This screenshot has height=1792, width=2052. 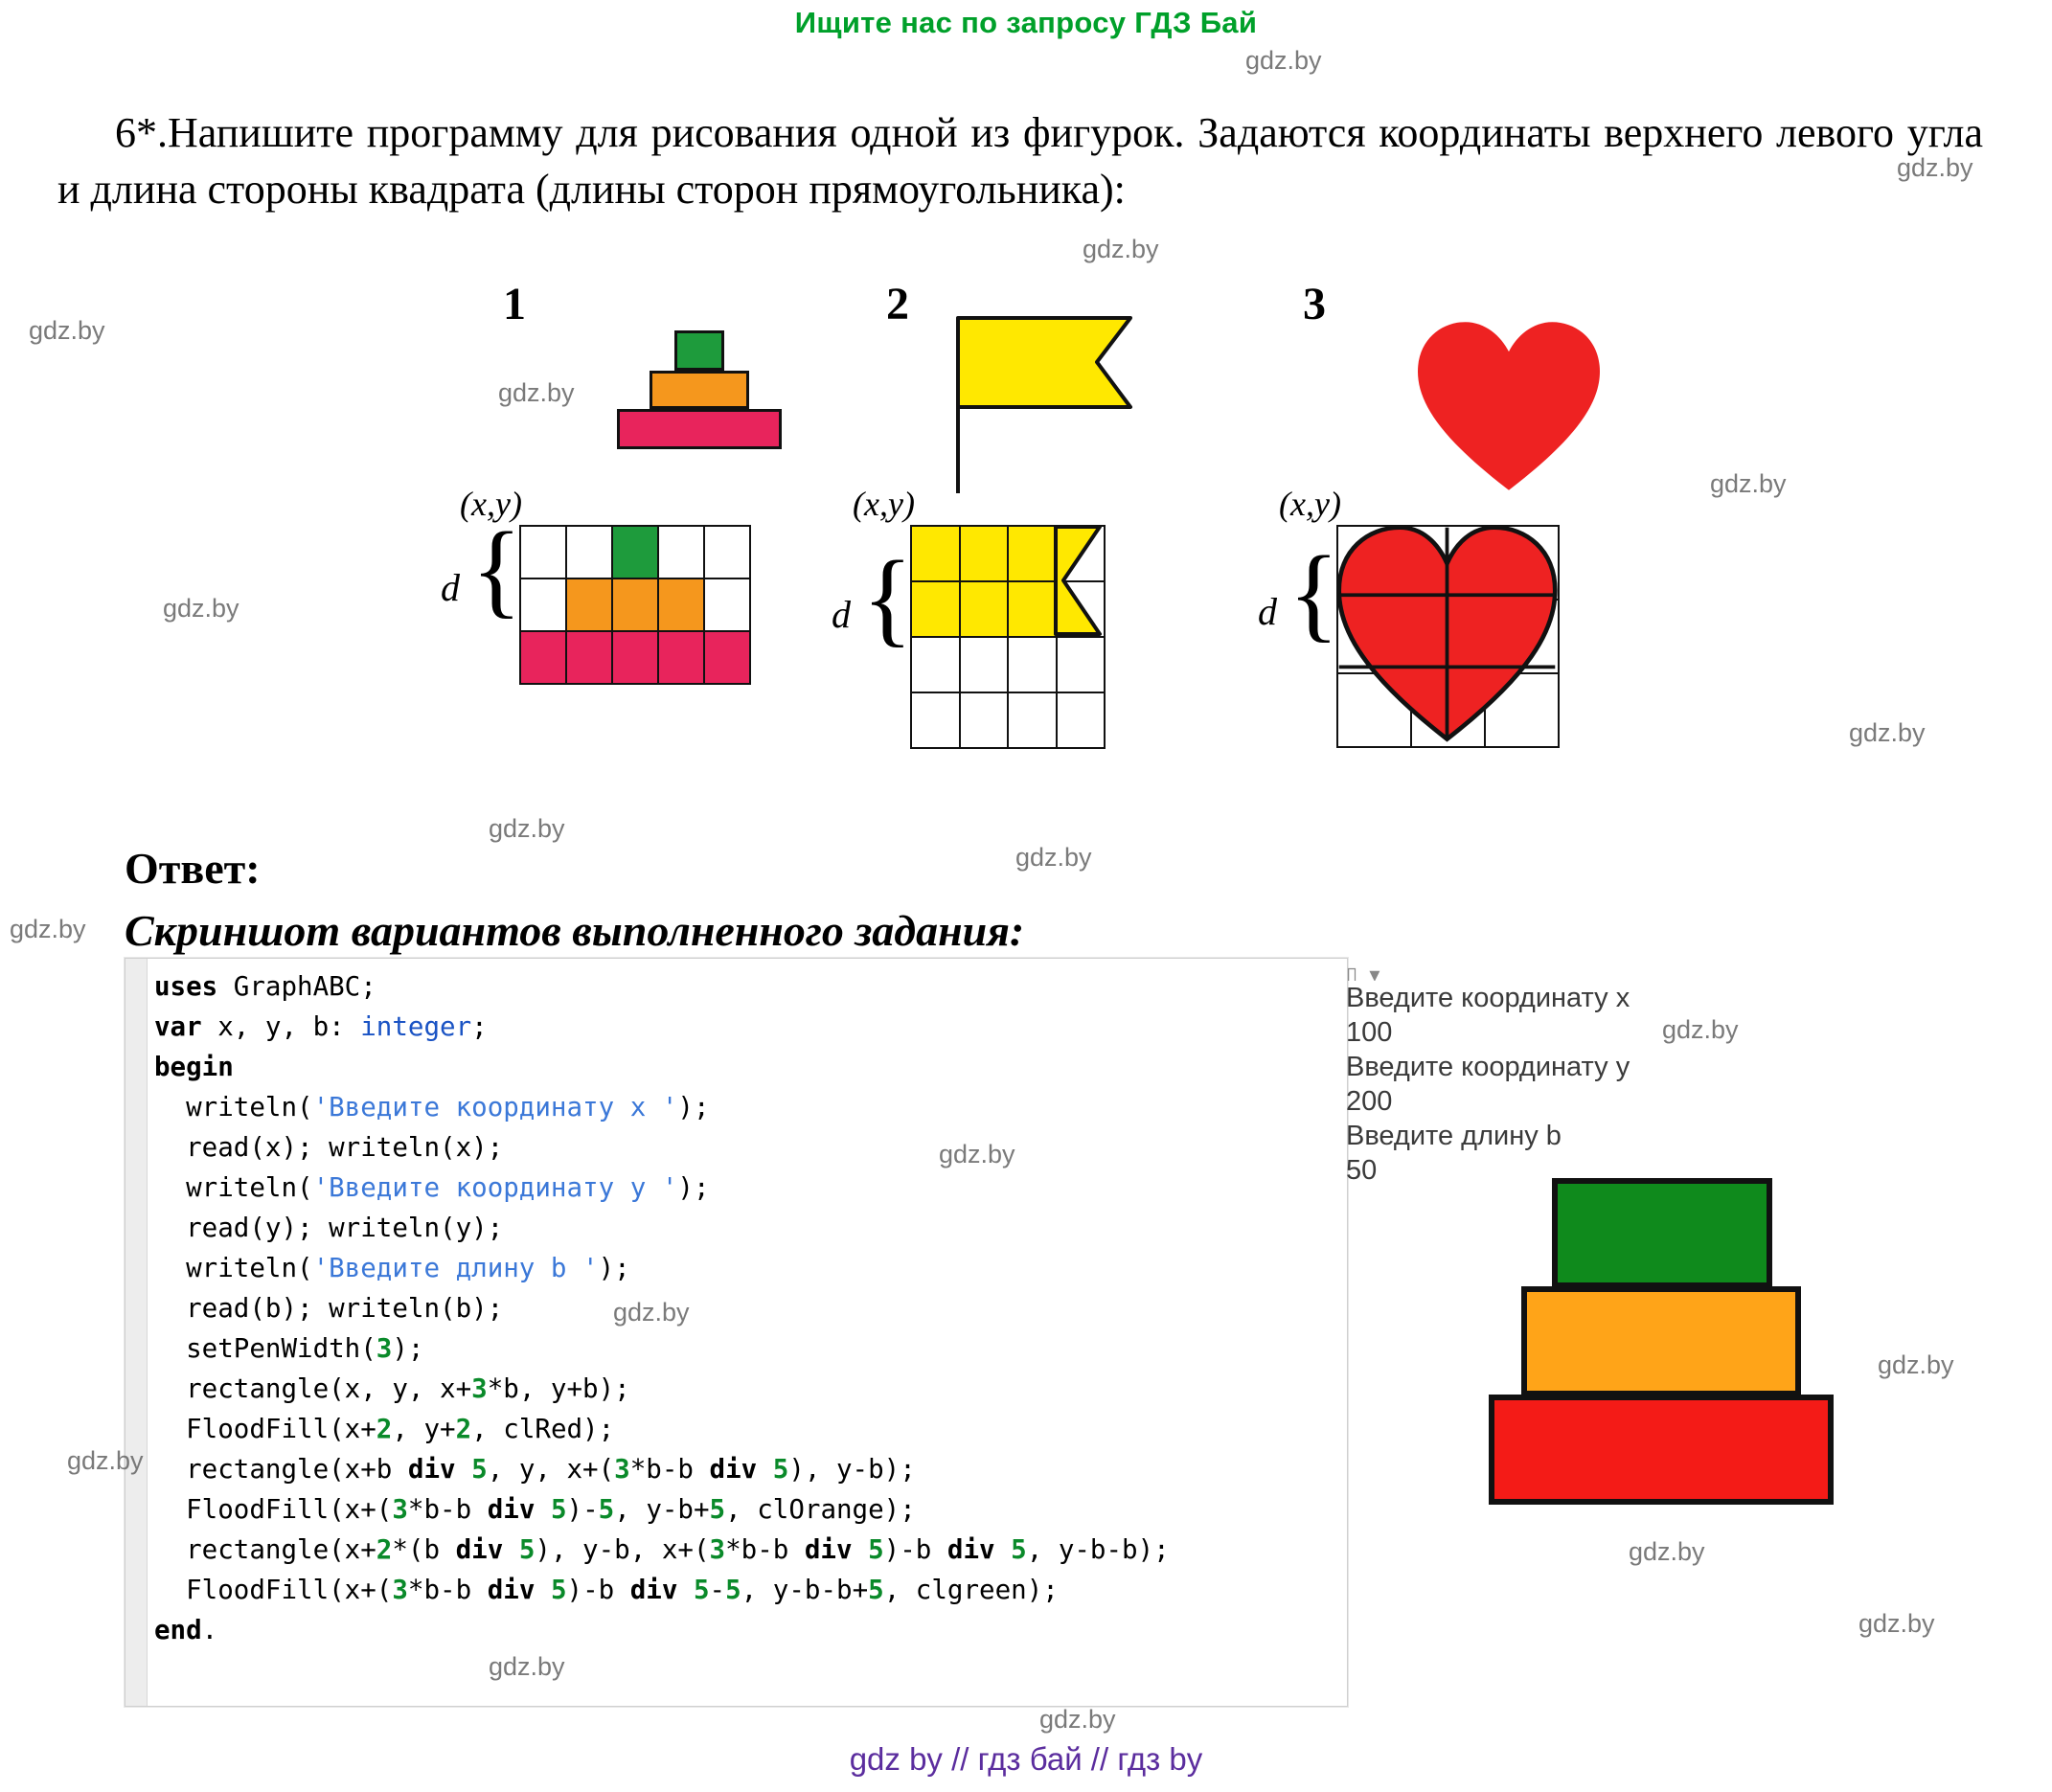 What do you see at coordinates (496, 568) in the screenshot?
I see `figure-1-brace: {` at bounding box center [496, 568].